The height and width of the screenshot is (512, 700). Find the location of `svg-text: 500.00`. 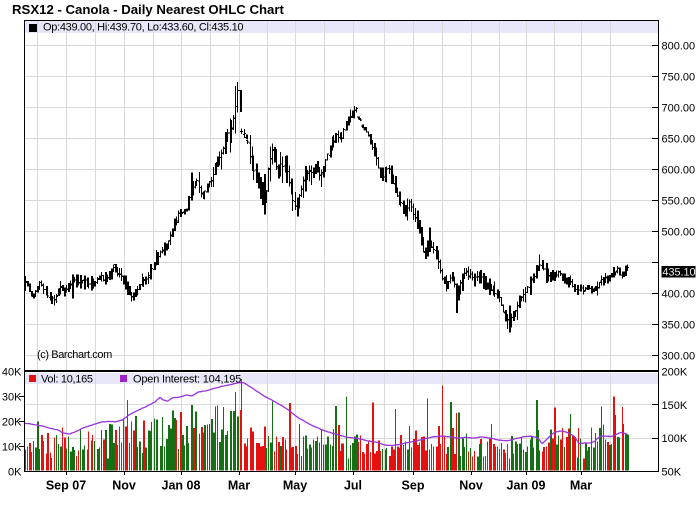

svg-text: 500.00 is located at coordinates (679, 233).